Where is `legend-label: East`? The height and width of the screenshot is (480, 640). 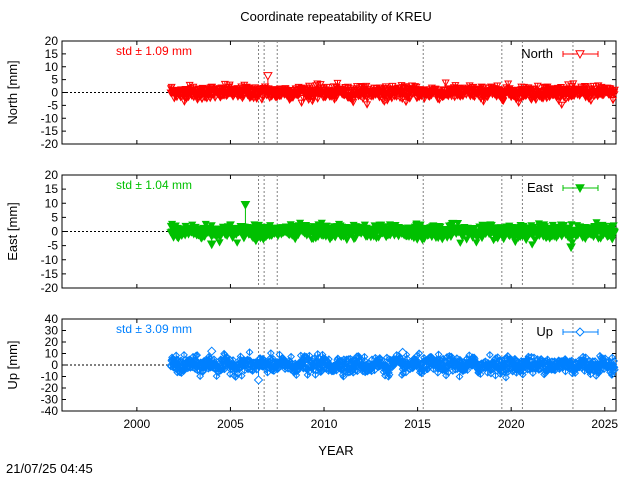
legend-label: East is located at coordinates (540, 187).